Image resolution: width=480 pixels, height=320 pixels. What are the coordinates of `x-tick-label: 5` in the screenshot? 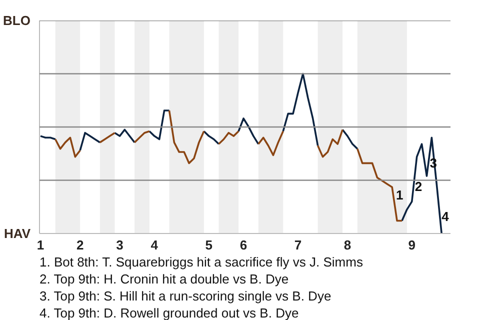 It's located at (208, 245).